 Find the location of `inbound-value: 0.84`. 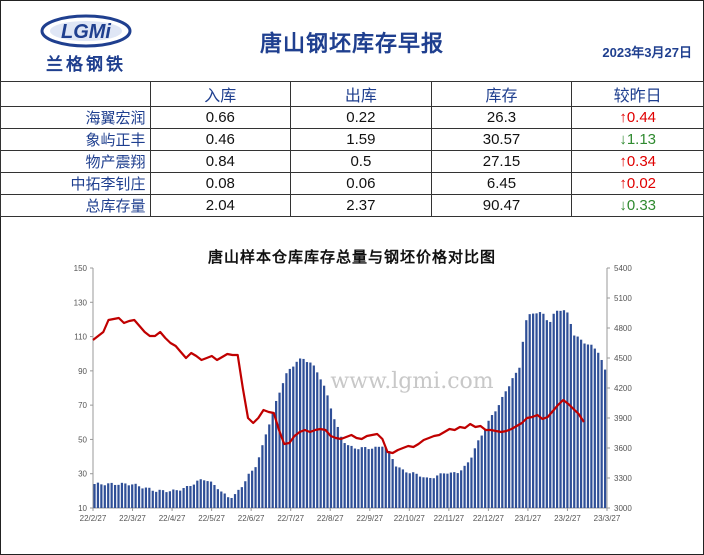

inbound-value: 0.84 is located at coordinates (220, 161).